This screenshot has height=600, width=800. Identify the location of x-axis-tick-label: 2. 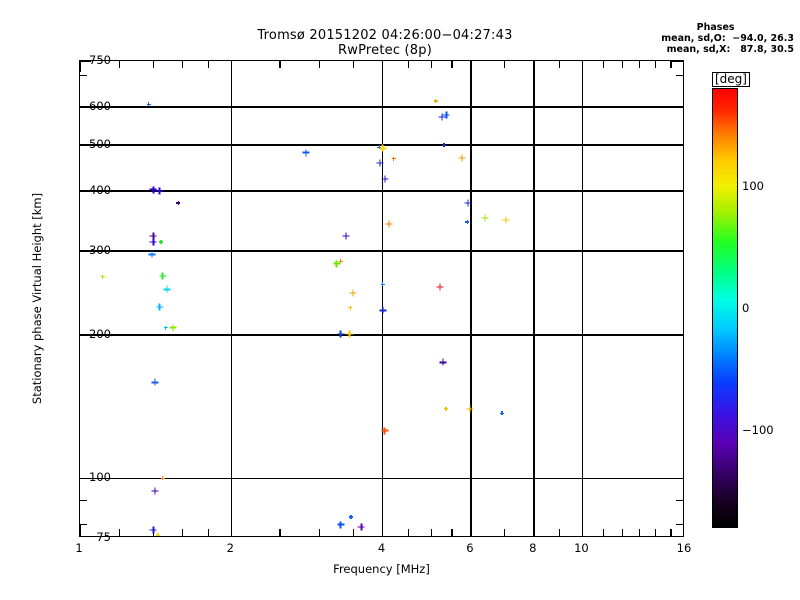
(230, 548).